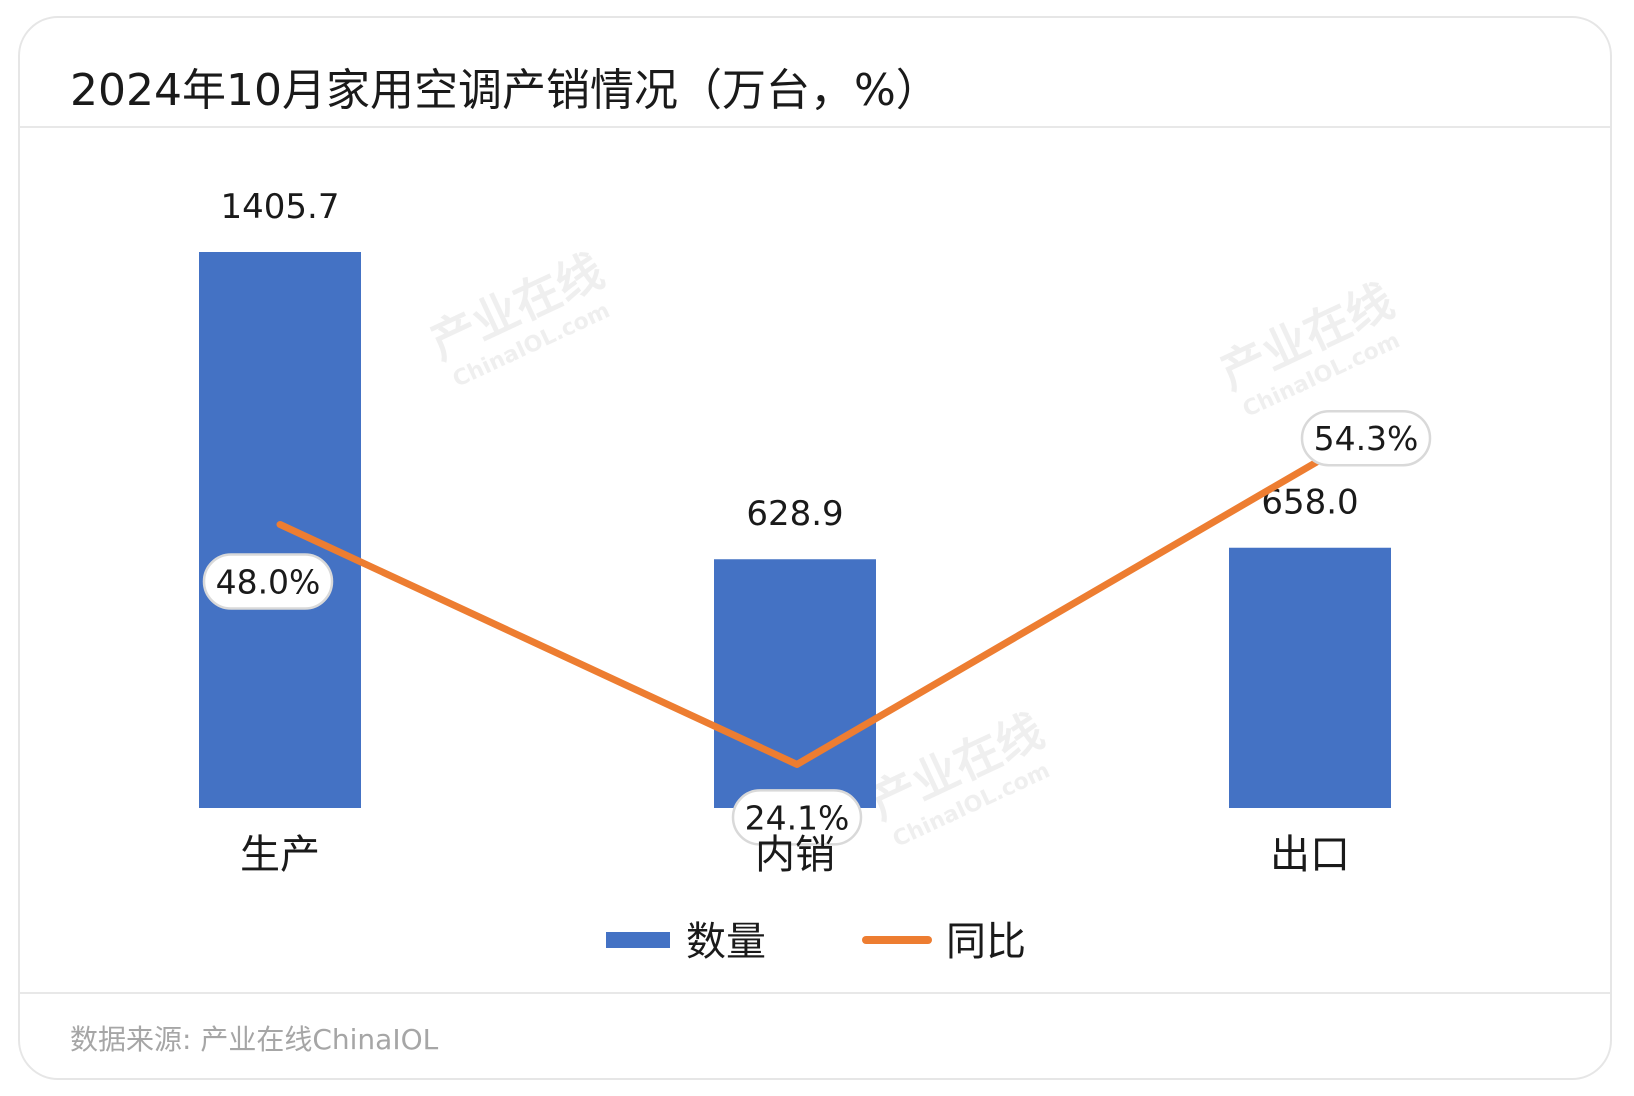 This screenshot has width=1634, height=1096. I want to click on line-value-label-1: 24.1%, so click(797, 817).